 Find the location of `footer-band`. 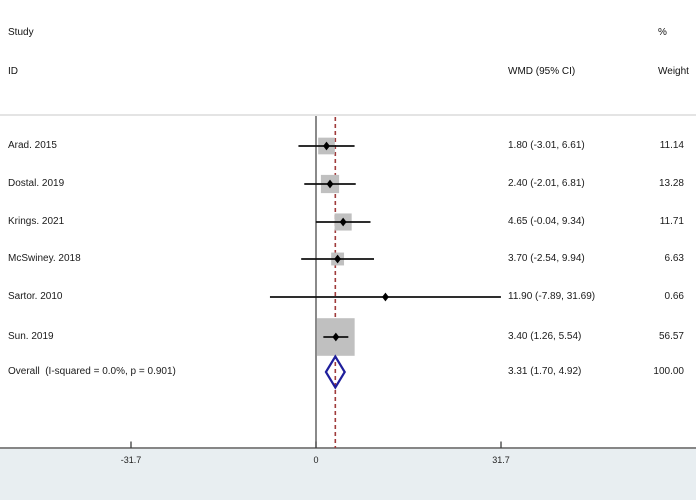

footer-band is located at coordinates (348, 474).